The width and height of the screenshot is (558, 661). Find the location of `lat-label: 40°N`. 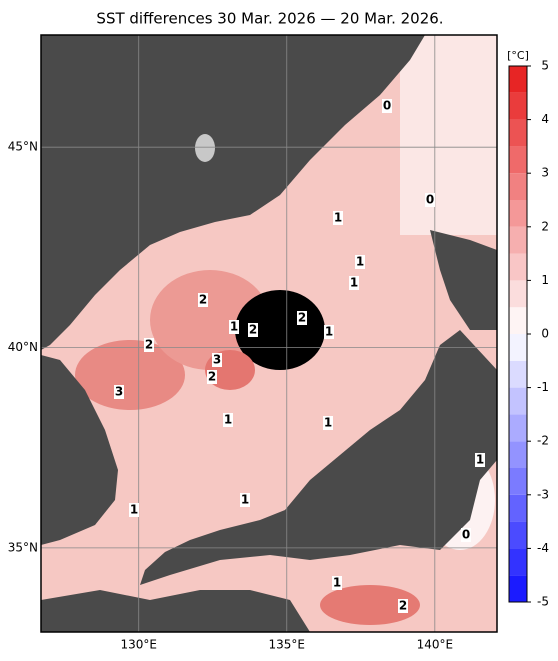

lat-label: 40°N is located at coordinates (23, 347).